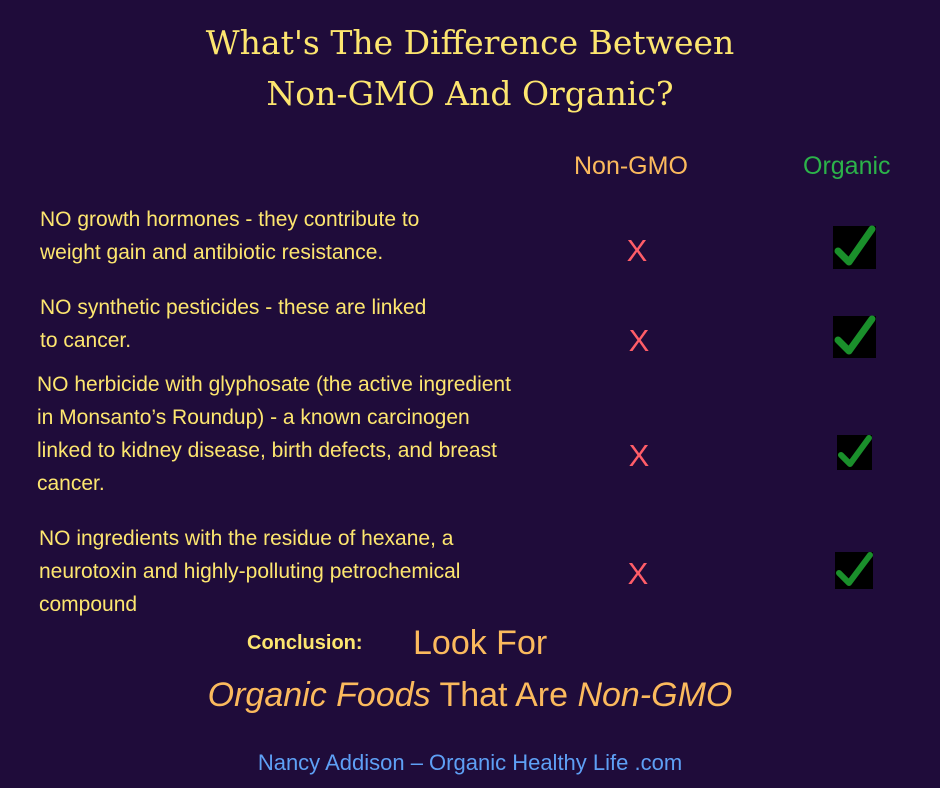 The width and height of the screenshot is (940, 788). I want to click on row-3-organic-check-icon, so click(854, 452).